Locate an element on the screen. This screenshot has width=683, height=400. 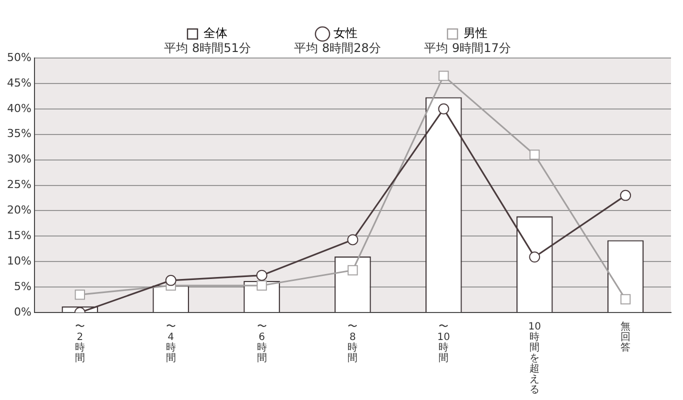
y-tick-label: 50% is located at coordinates (19, 57).